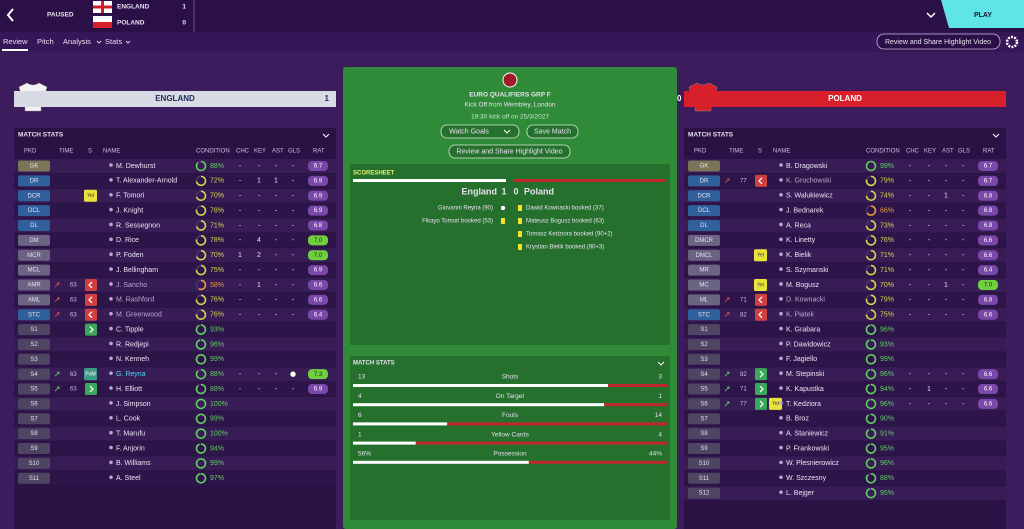 The height and width of the screenshot is (529, 1024). What do you see at coordinates (931, 15) in the screenshot?
I see `dropdown` at bounding box center [931, 15].